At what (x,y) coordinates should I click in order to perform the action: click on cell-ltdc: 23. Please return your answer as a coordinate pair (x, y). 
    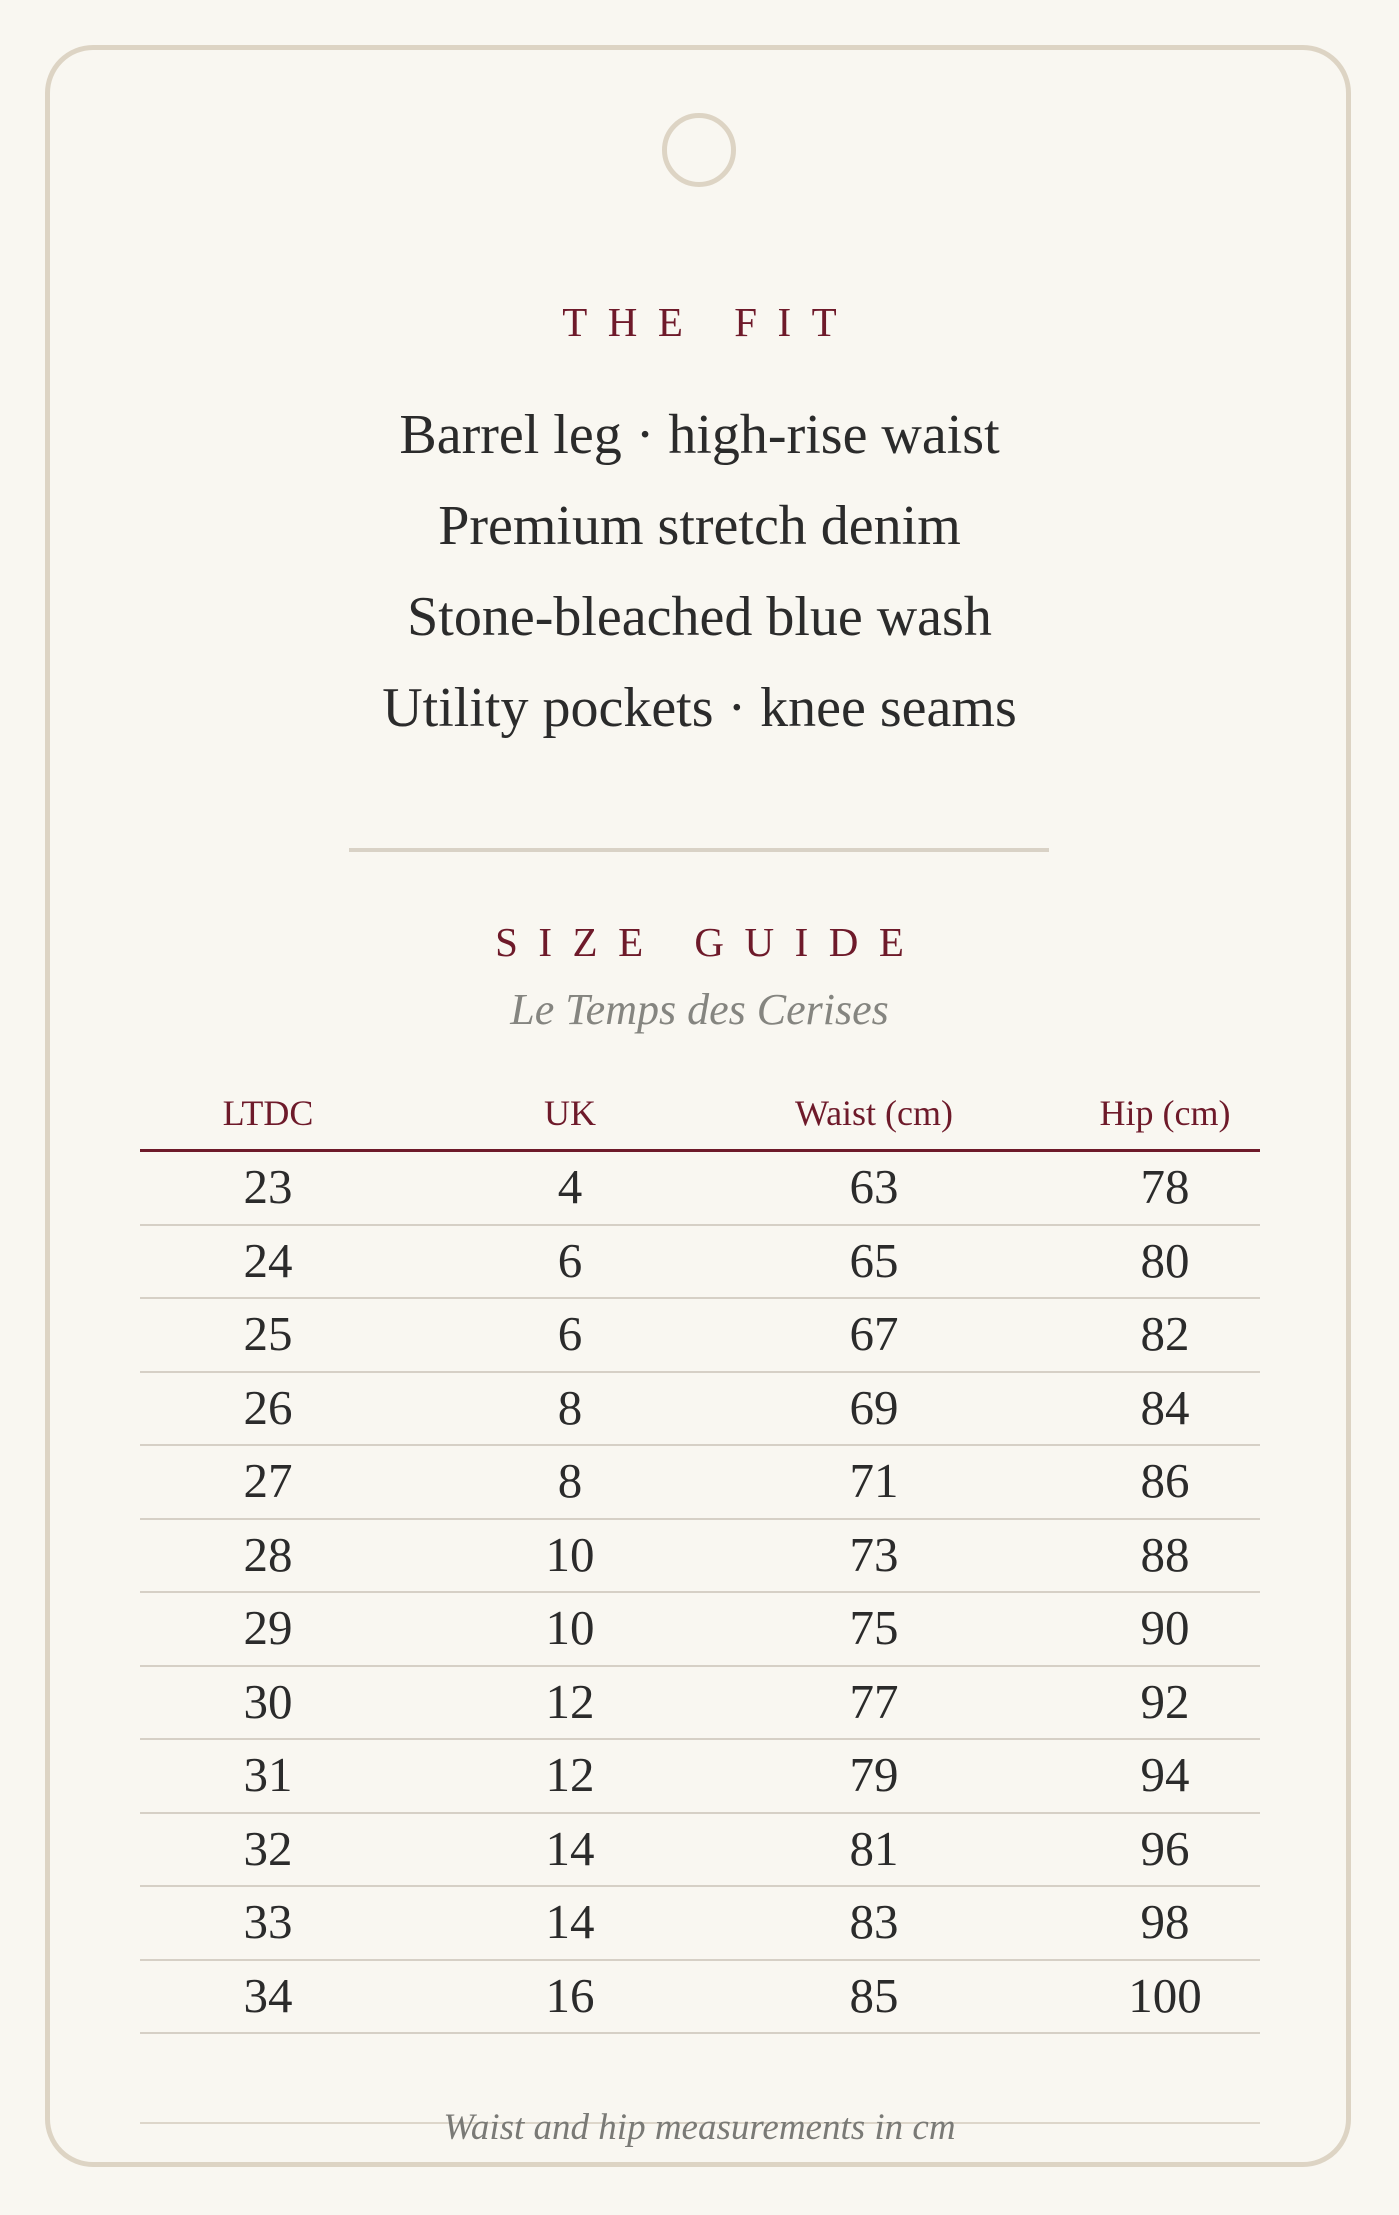
    Looking at the image, I should click on (268, 1186).